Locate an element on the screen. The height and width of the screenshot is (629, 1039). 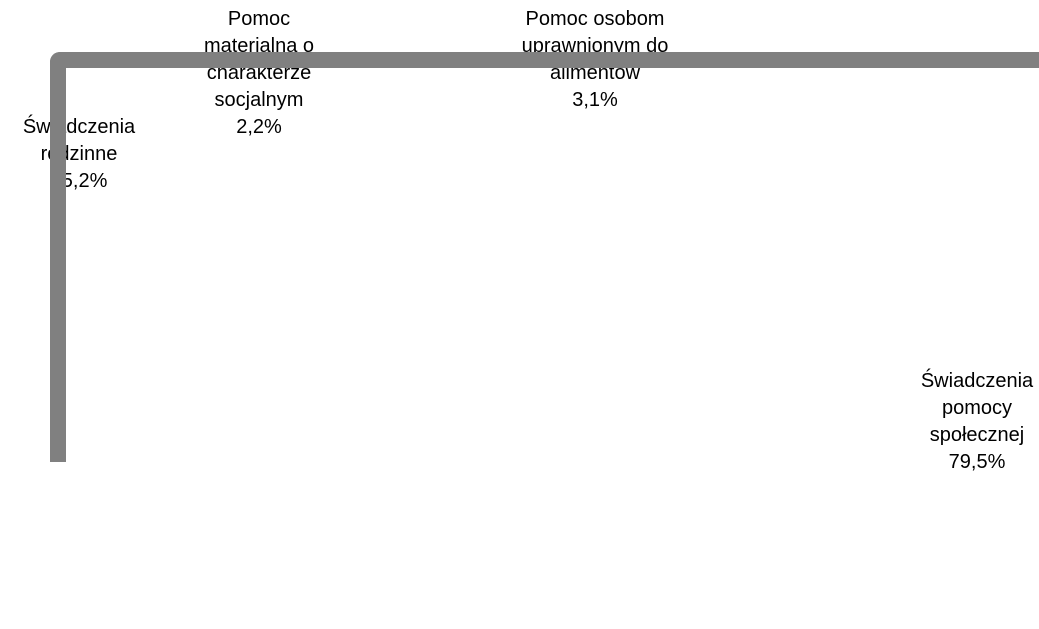
data-label-swiadczenia-pomocy-spolecznej: Świadczenia pomocy społecznej 79,5% is located at coordinates (977, 421).